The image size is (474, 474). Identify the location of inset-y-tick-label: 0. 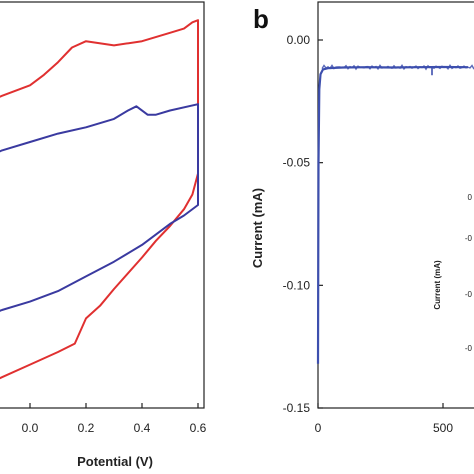
(470, 197).